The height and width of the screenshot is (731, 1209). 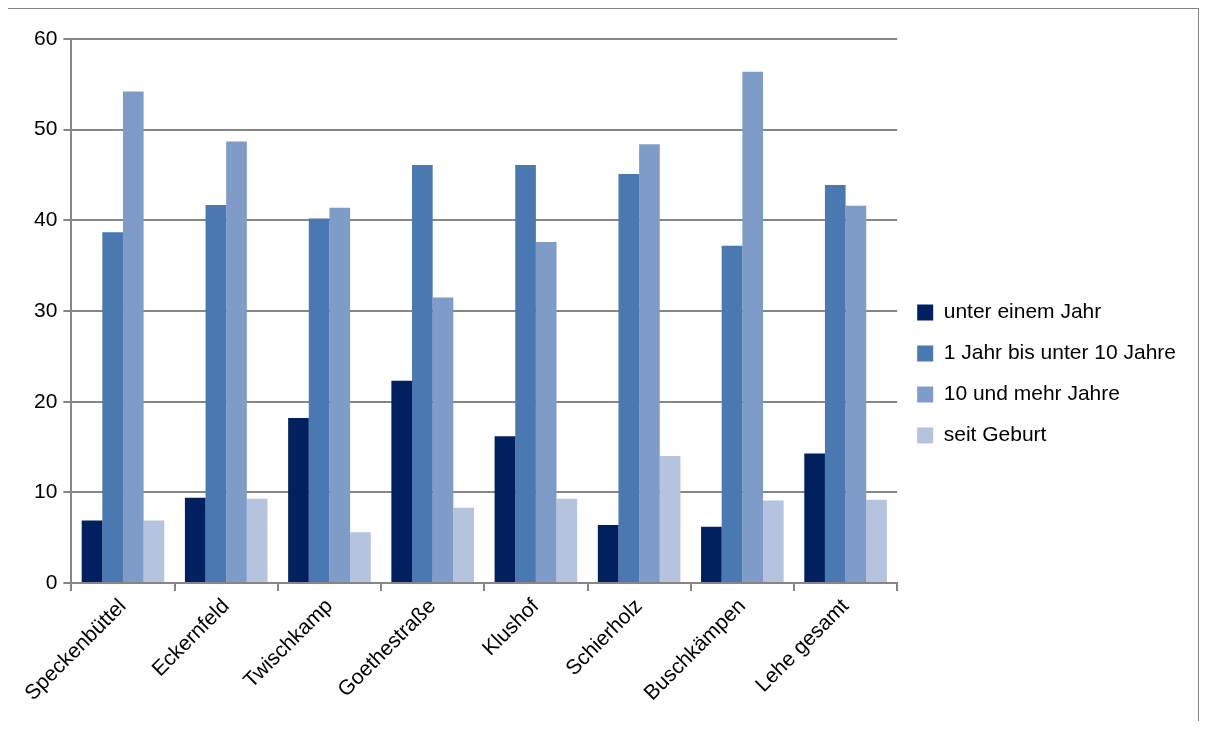 What do you see at coordinates (1060, 352) in the screenshot?
I see `legend-label: 1 Jahr bis unter 10 Jahre` at bounding box center [1060, 352].